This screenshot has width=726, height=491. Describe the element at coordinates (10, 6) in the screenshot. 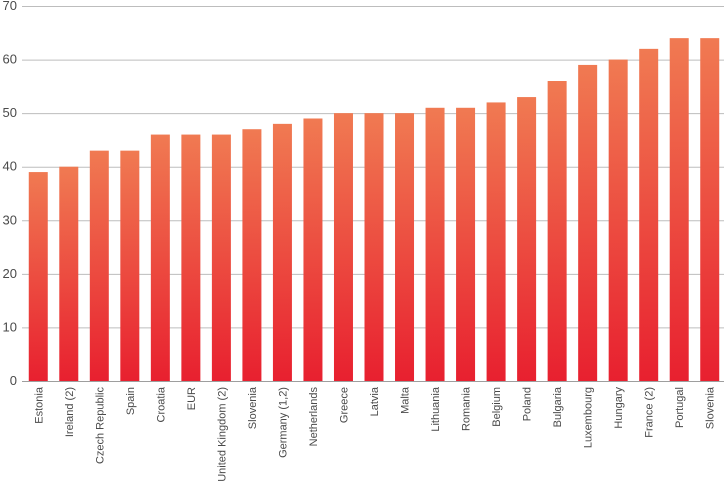

I see `y-tick-label: 70` at that location.